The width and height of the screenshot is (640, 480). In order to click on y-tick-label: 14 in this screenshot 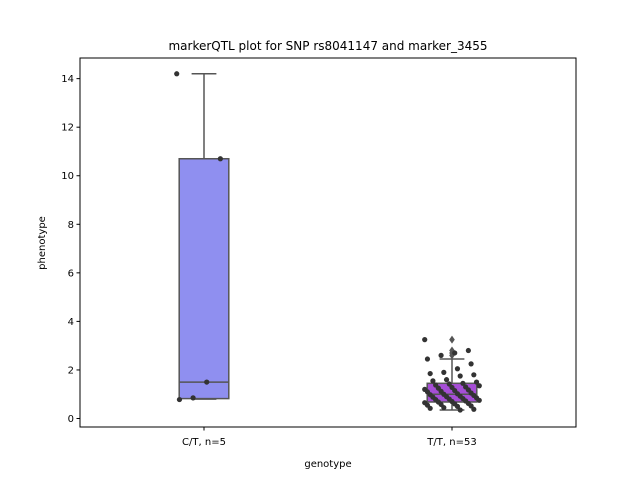, I will do `click(67, 79)`.